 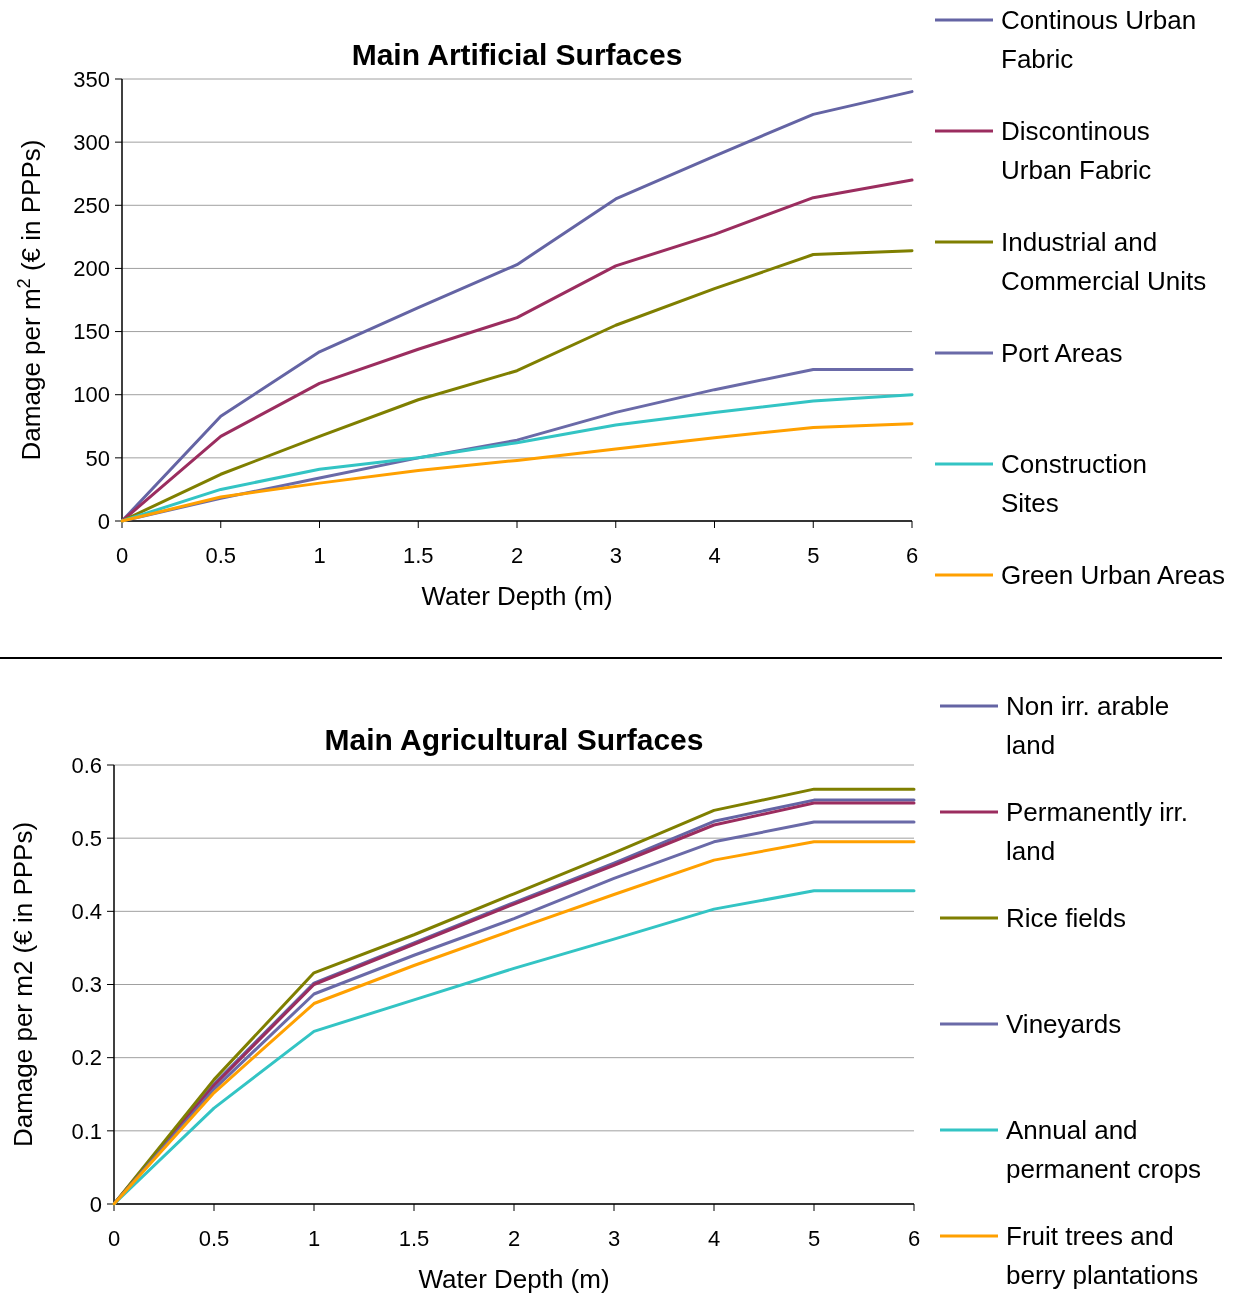 What do you see at coordinates (86, 1131) in the screenshot?
I see `y-tick-label: 0.1` at bounding box center [86, 1131].